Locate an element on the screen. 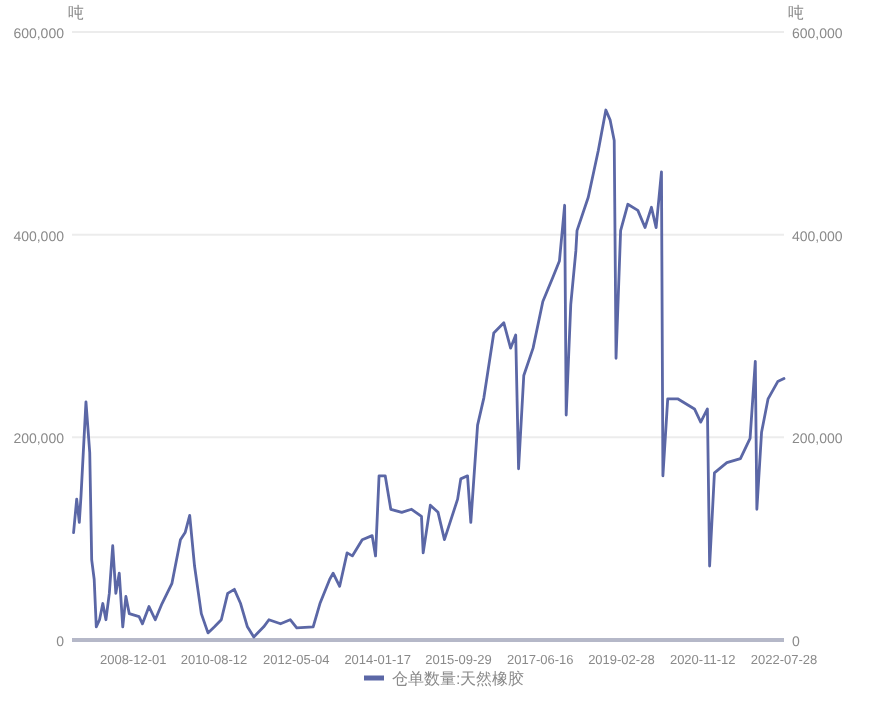  y-axis-title: 吨 is located at coordinates (76, 13).